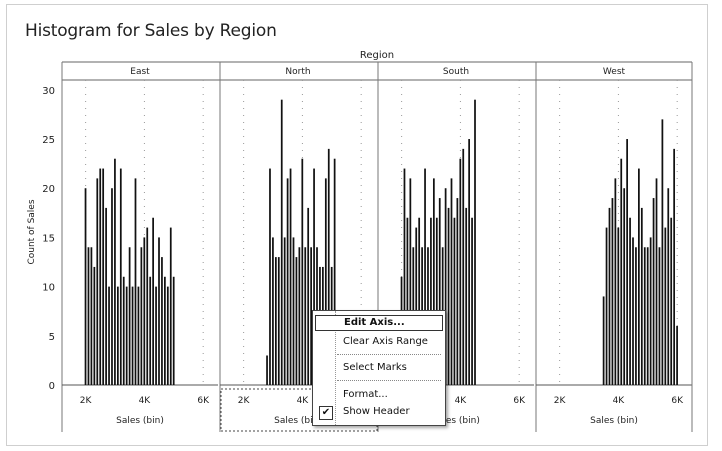 The height and width of the screenshot is (451, 722). What do you see at coordinates (48, 238) in the screenshot?
I see `y-tick-label: 15` at bounding box center [48, 238].